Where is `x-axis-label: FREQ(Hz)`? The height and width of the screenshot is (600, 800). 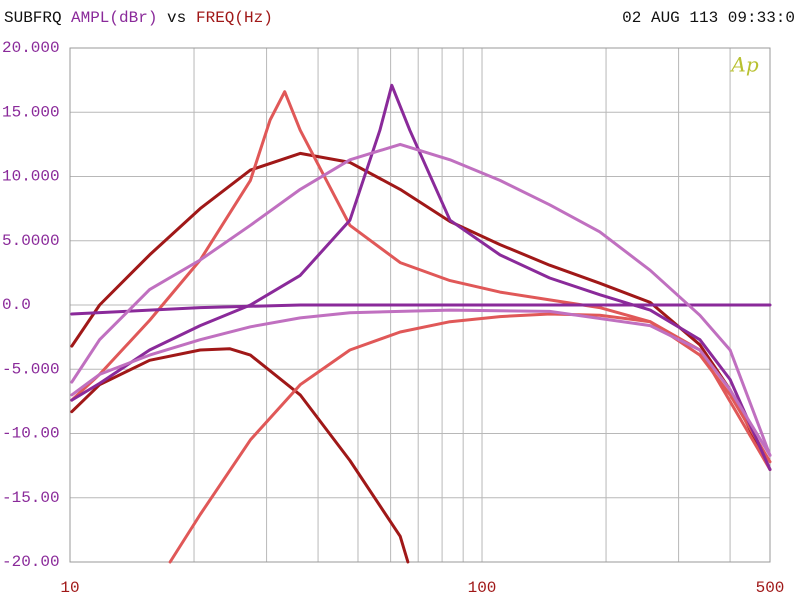
x-axis-label: FREQ(Hz) is located at coordinates (234, 18).